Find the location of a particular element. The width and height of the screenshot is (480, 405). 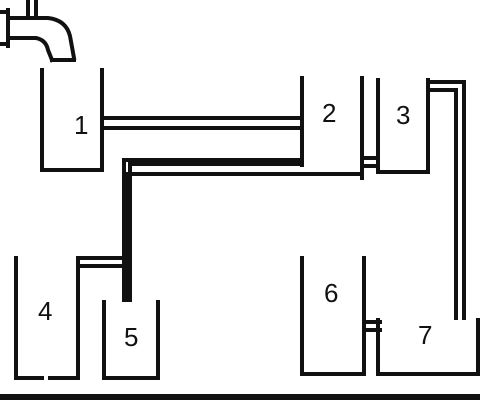

label-container-7: 7 is located at coordinates (425, 335).